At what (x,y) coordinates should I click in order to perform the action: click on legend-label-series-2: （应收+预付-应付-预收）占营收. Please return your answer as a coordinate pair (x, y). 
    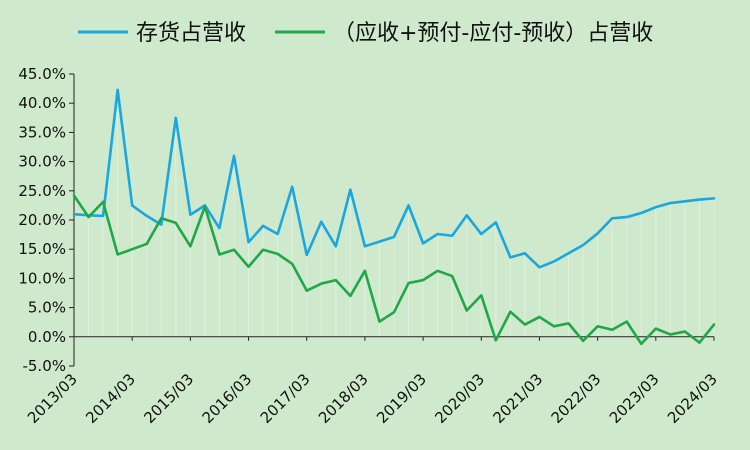
    Looking at the image, I should click on (493, 33).